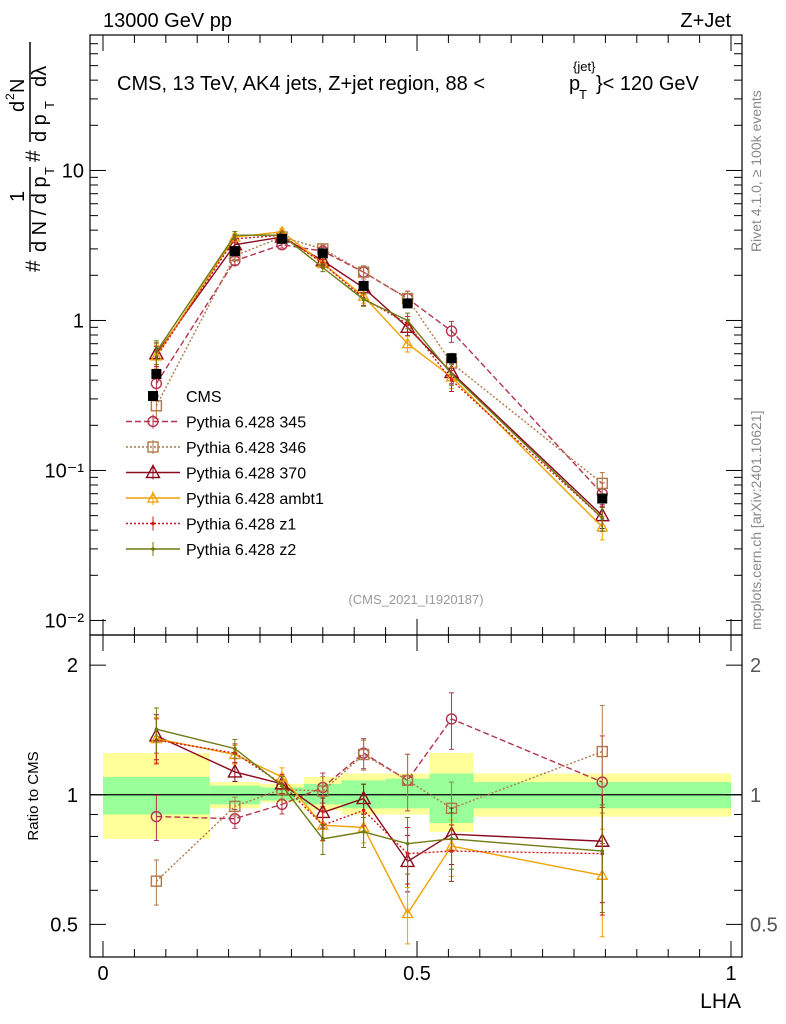 The image size is (786, 1024). I want to click on watermark: (CMS_2021_I1920187), so click(415, 599).